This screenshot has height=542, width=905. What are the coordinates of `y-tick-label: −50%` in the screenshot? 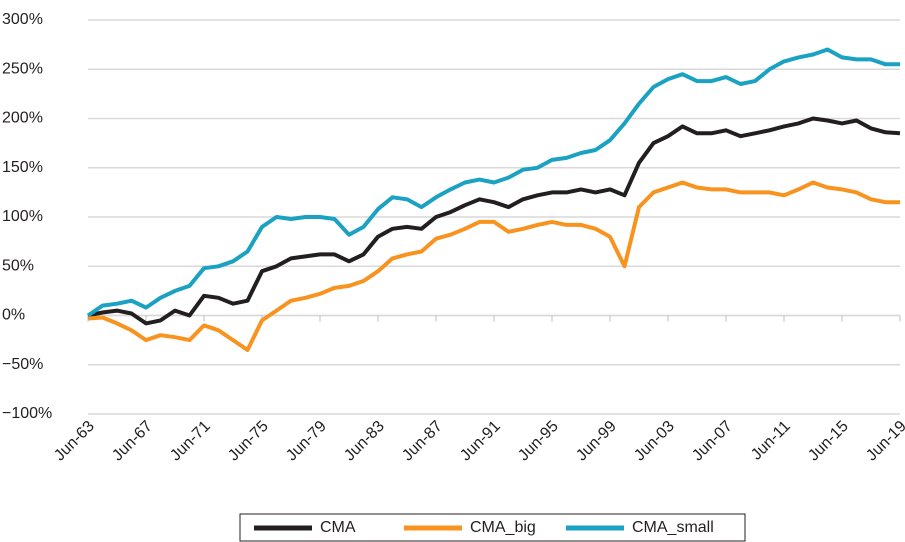 It's located at (22, 364).